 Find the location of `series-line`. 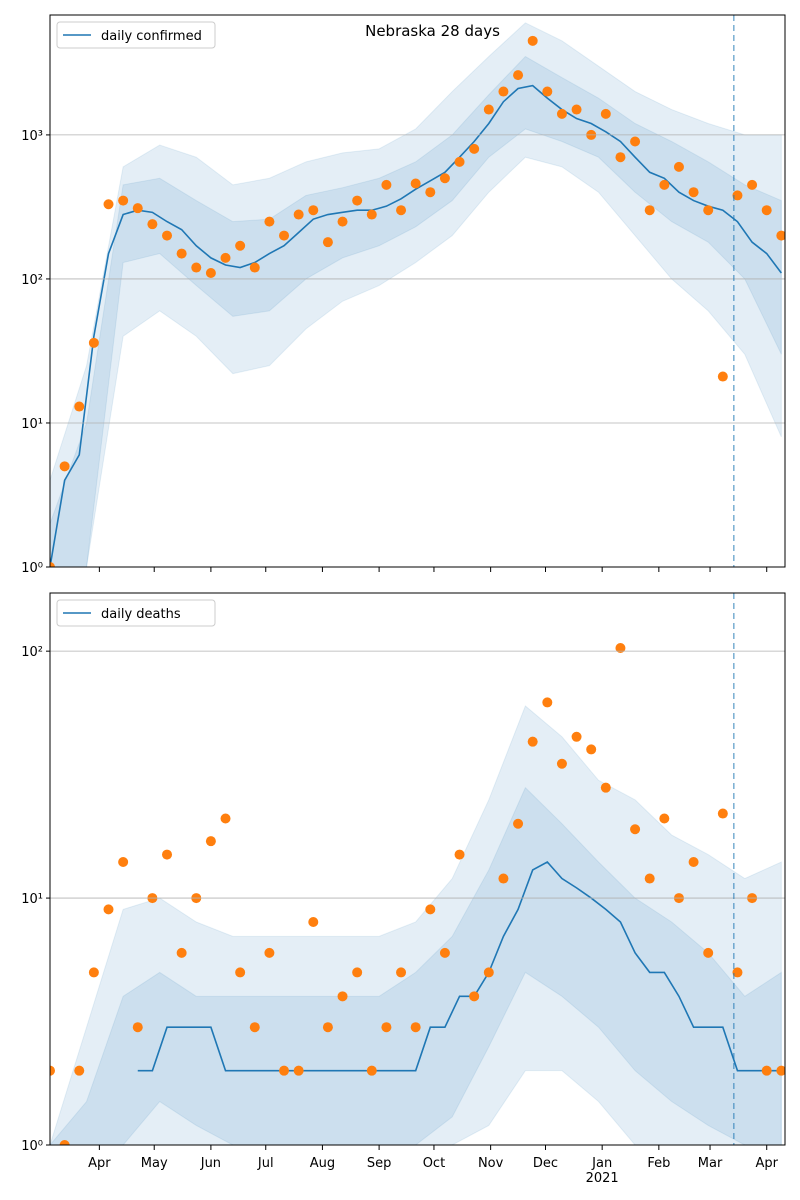

series-line is located at coordinates (459, 966).